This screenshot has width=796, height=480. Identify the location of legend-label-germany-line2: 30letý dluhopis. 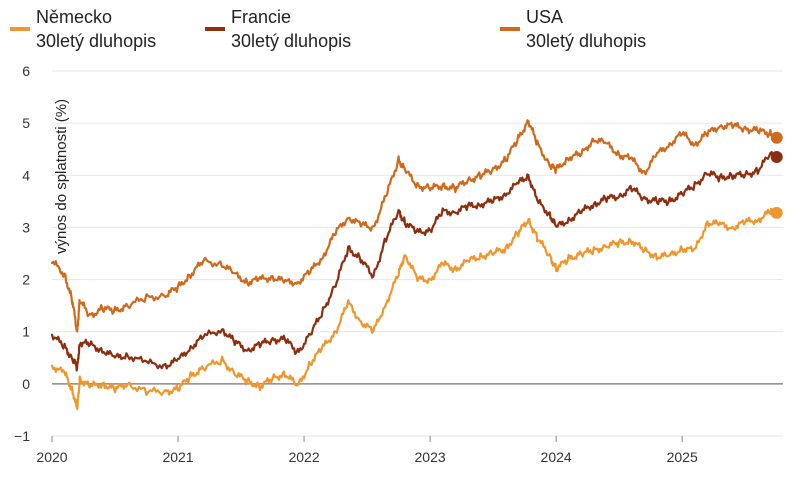
(96, 41).